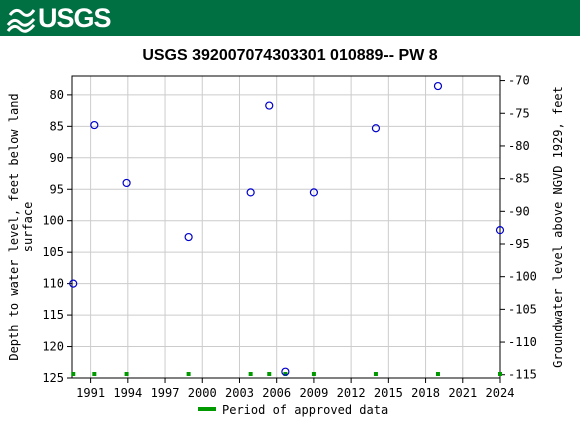 The width and height of the screenshot is (580, 430). What do you see at coordinates (462, 393) in the screenshot?
I see `x-tick-label: 2021` at bounding box center [462, 393].